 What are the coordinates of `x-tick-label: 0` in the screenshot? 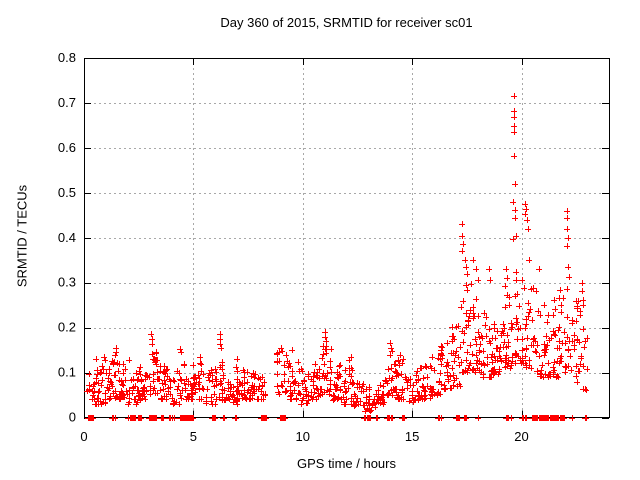 It's located at (83, 436).